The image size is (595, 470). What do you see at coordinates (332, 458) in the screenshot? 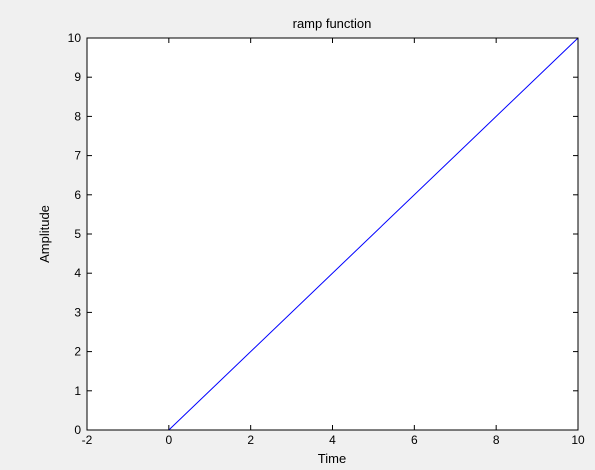
I see `x-axis-label: Time` at bounding box center [332, 458].